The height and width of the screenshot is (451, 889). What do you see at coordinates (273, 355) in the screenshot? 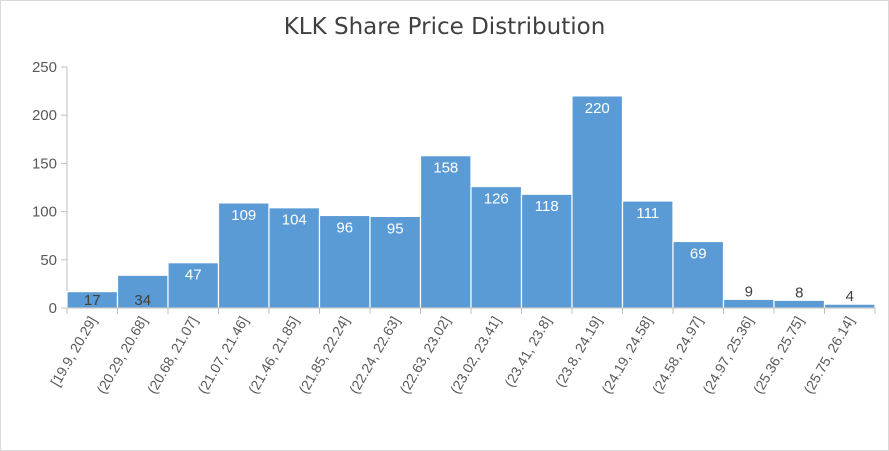
I see `x-tick-label: (21.46, 21.85]` at bounding box center [273, 355].